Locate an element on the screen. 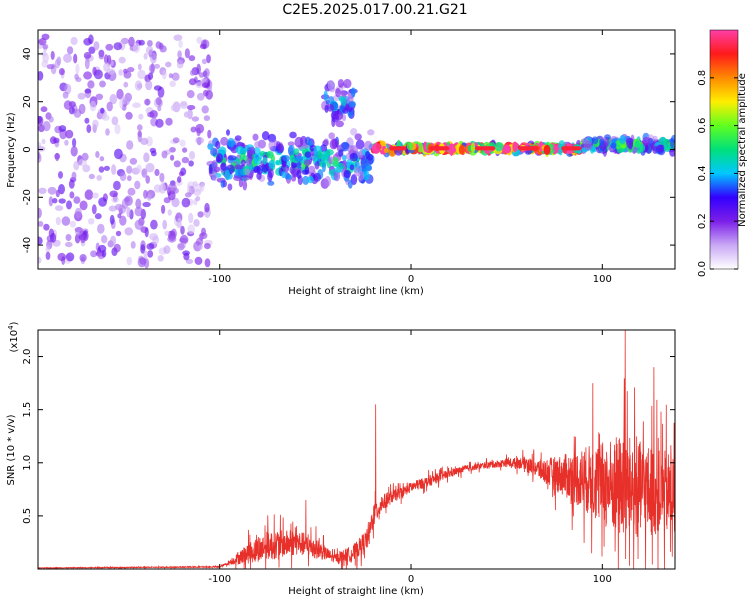 The width and height of the screenshot is (750, 600). x-tick-label: 0 is located at coordinates (411, 579).